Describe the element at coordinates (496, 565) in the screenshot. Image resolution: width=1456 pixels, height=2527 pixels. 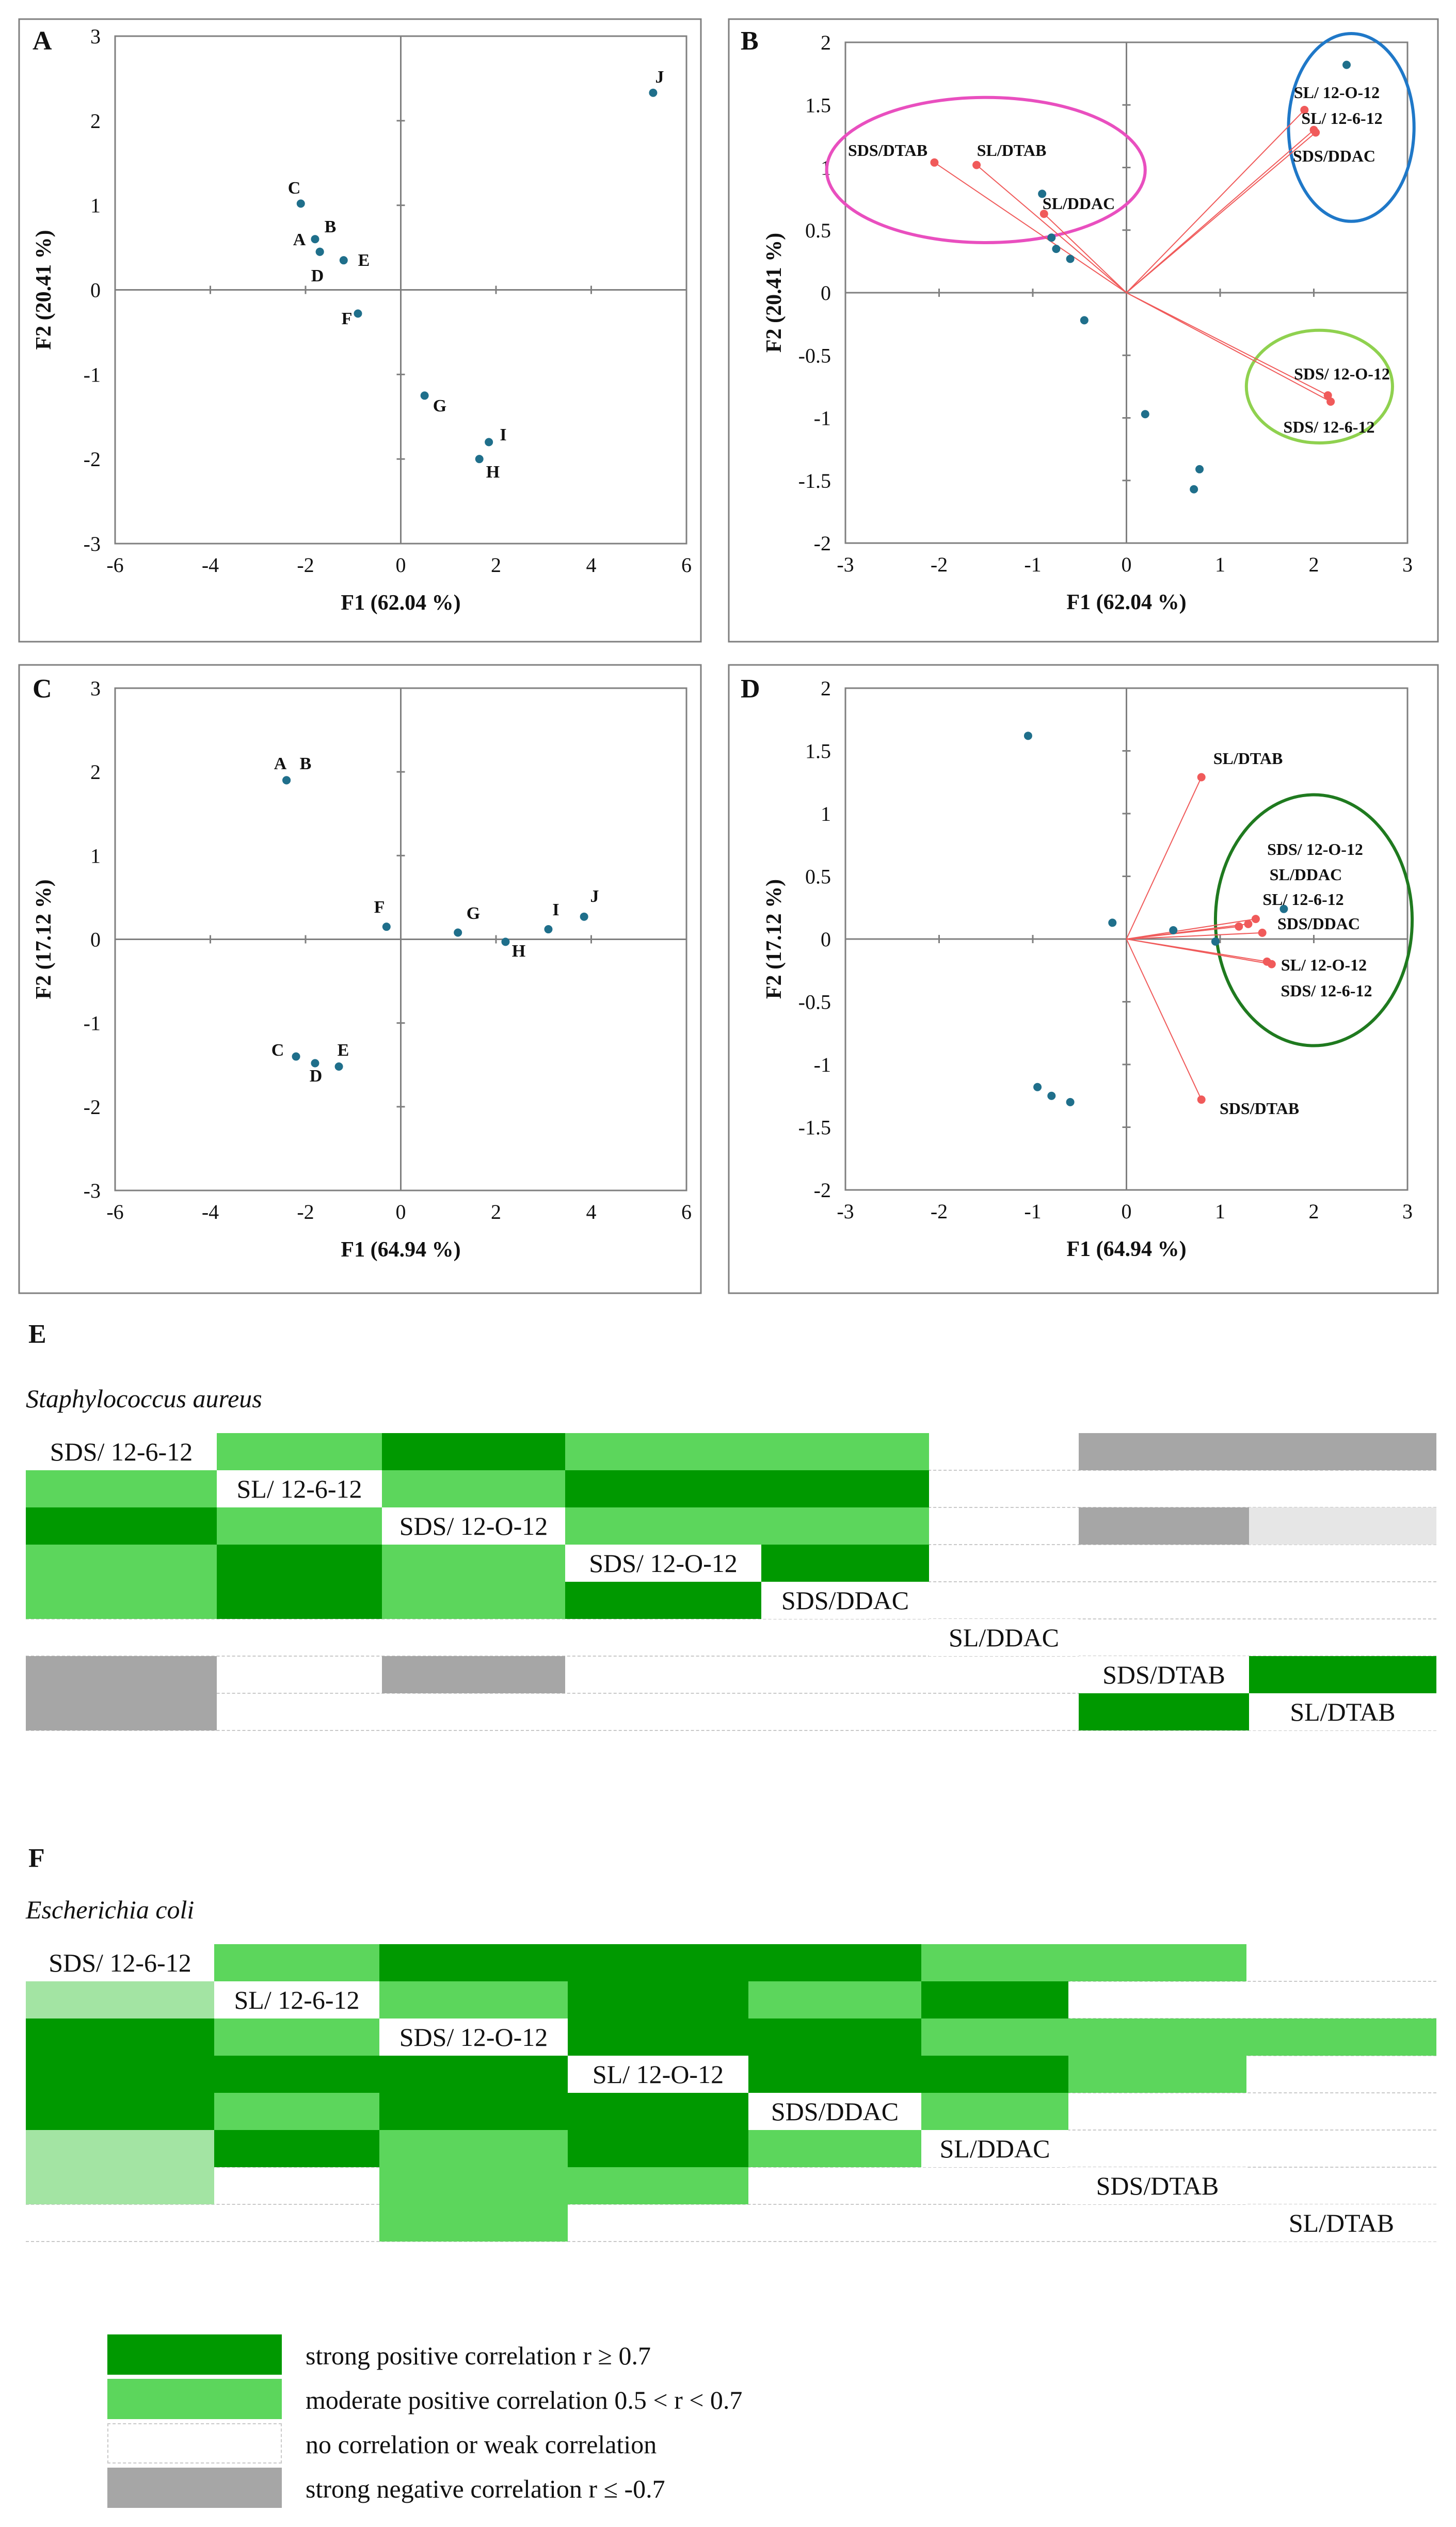
I see `x-tick-label: 2` at that location.